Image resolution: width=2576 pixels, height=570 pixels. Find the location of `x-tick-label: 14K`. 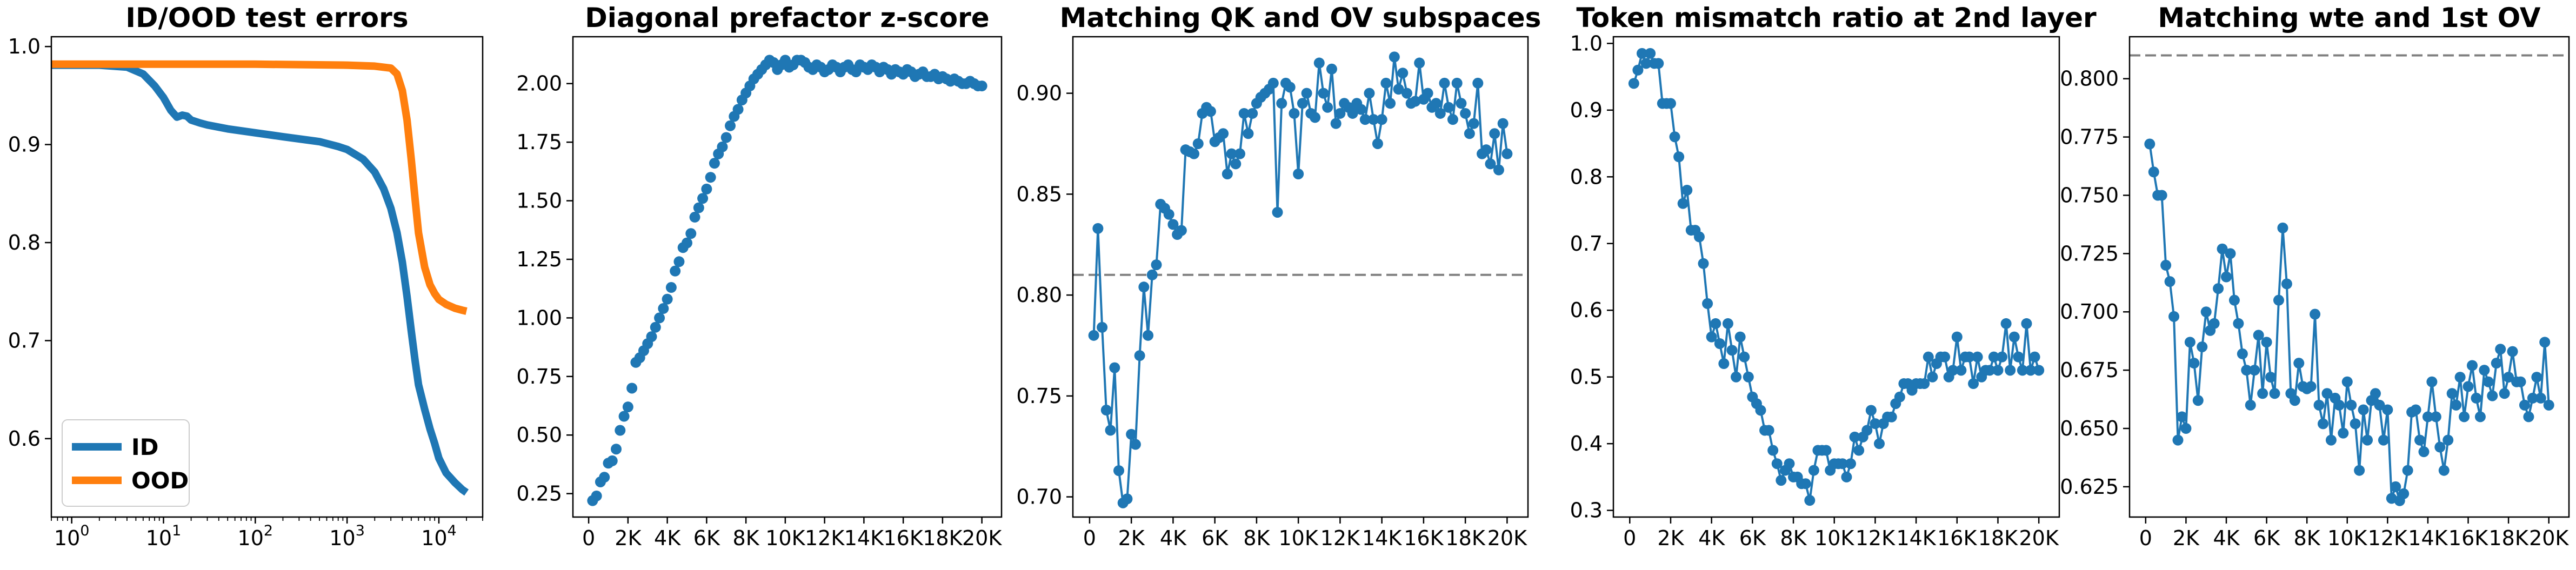

x-tick-label: 14K is located at coordinates (864, 538).